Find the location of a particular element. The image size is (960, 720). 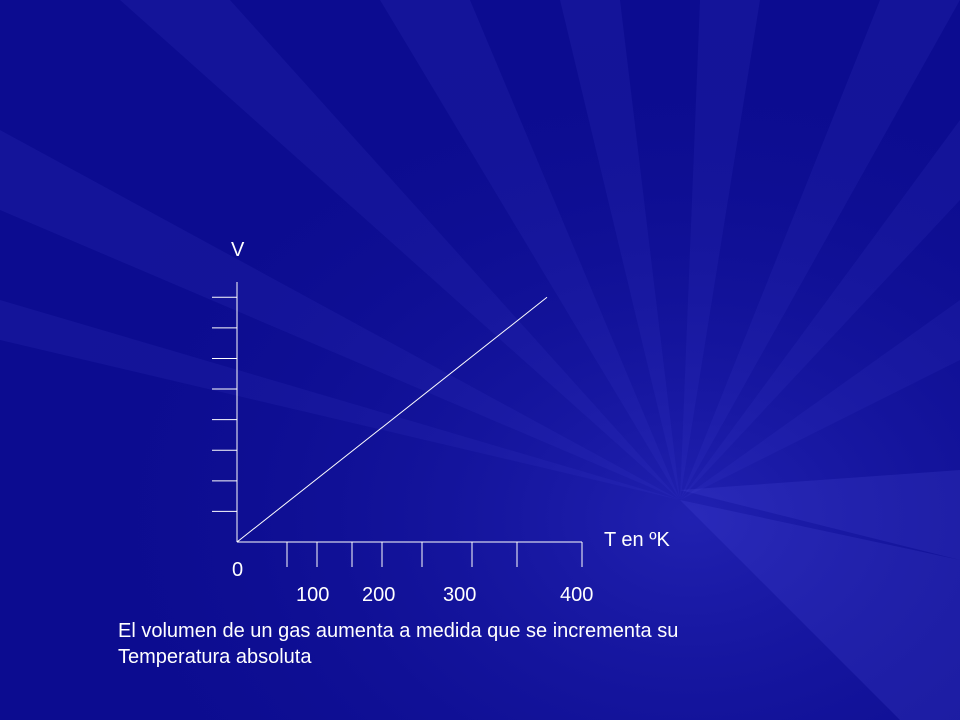

x-tick-label: 200 is located at coordinates (379, 595).